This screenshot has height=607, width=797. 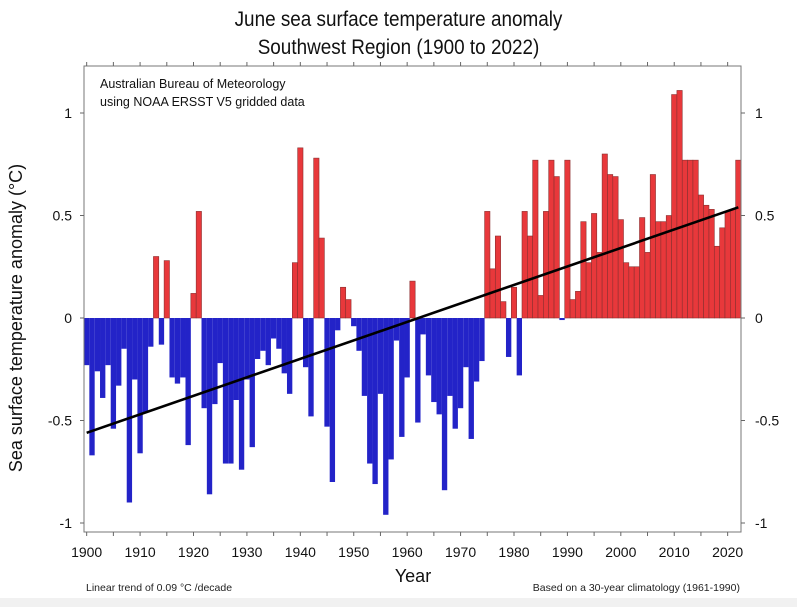 I want to click on bar-1904, so click(x=108, y=342).